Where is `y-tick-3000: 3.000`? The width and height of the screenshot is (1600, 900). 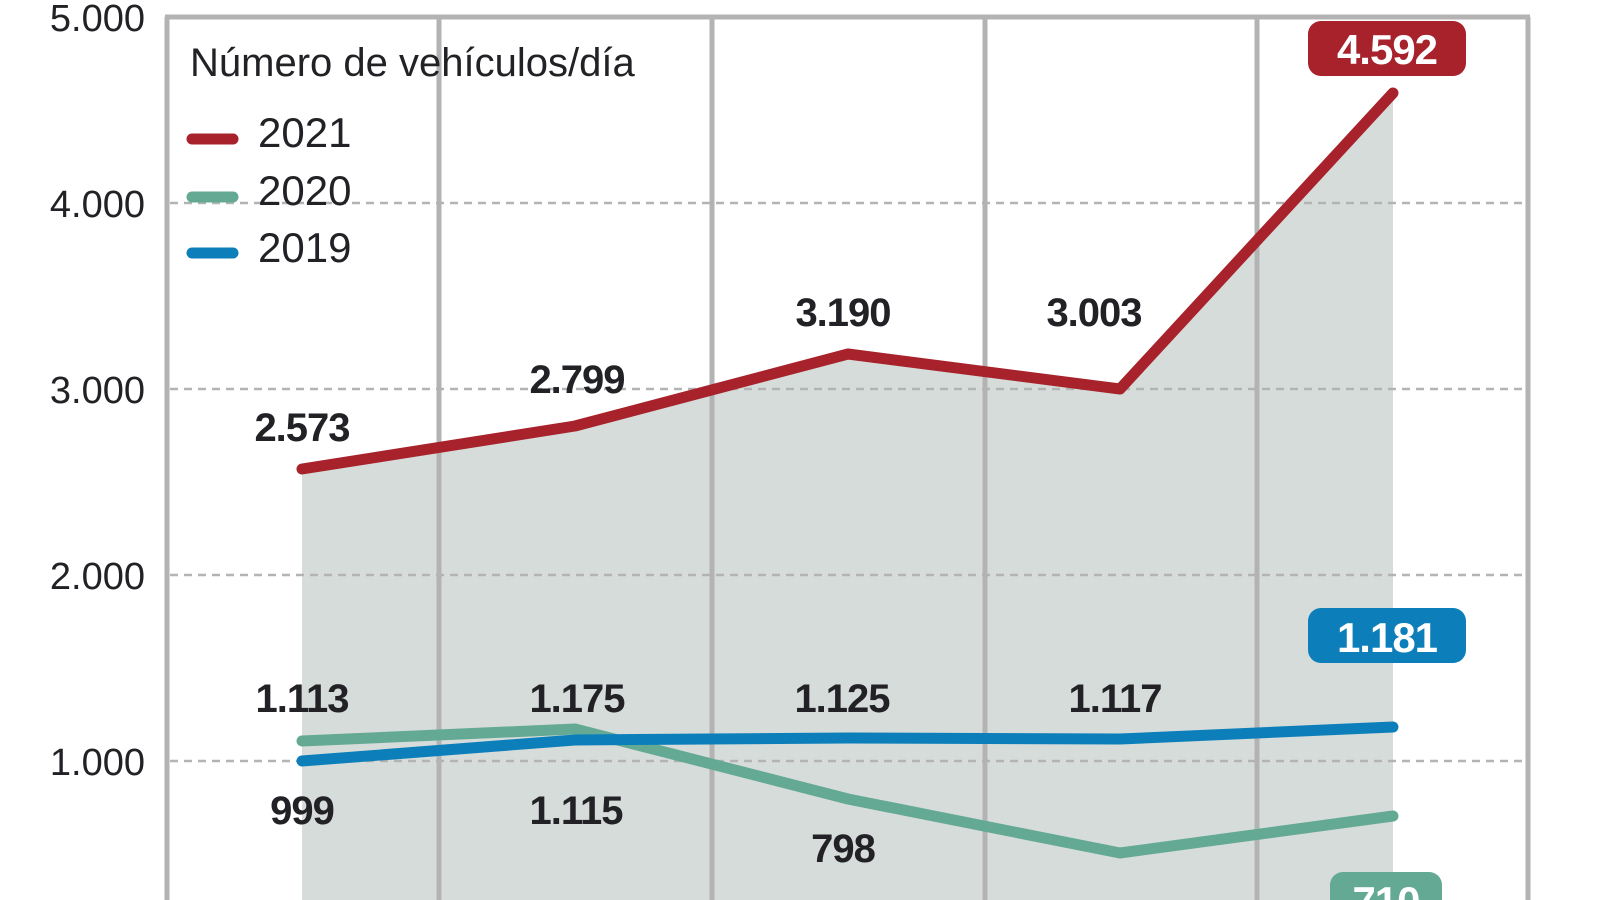 y-tick-3000: 3.000 is located at coordinates (97, 391).